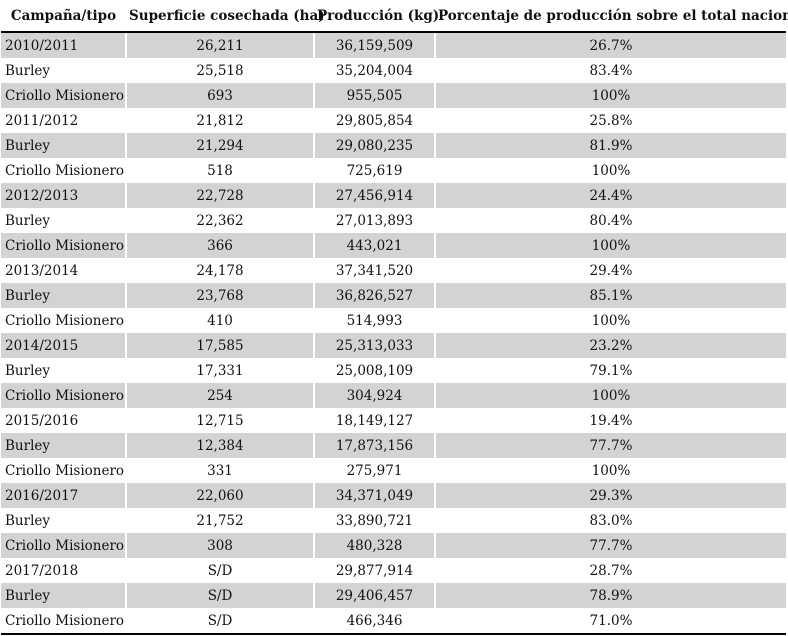 The image size is (788, 636). Describe the element at coordinates (220, 495) in the screenshot. I see `table-cell: 22,060` at that location.